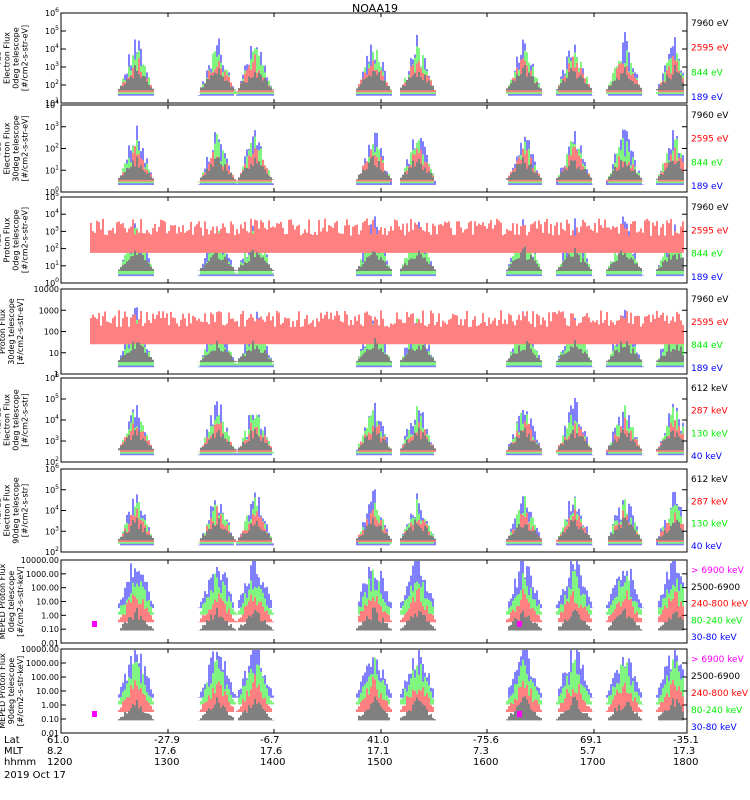 This screenshot has width=750, height=800. I want to click on legend-6-4: 30-80 keV, so click(714, 638).